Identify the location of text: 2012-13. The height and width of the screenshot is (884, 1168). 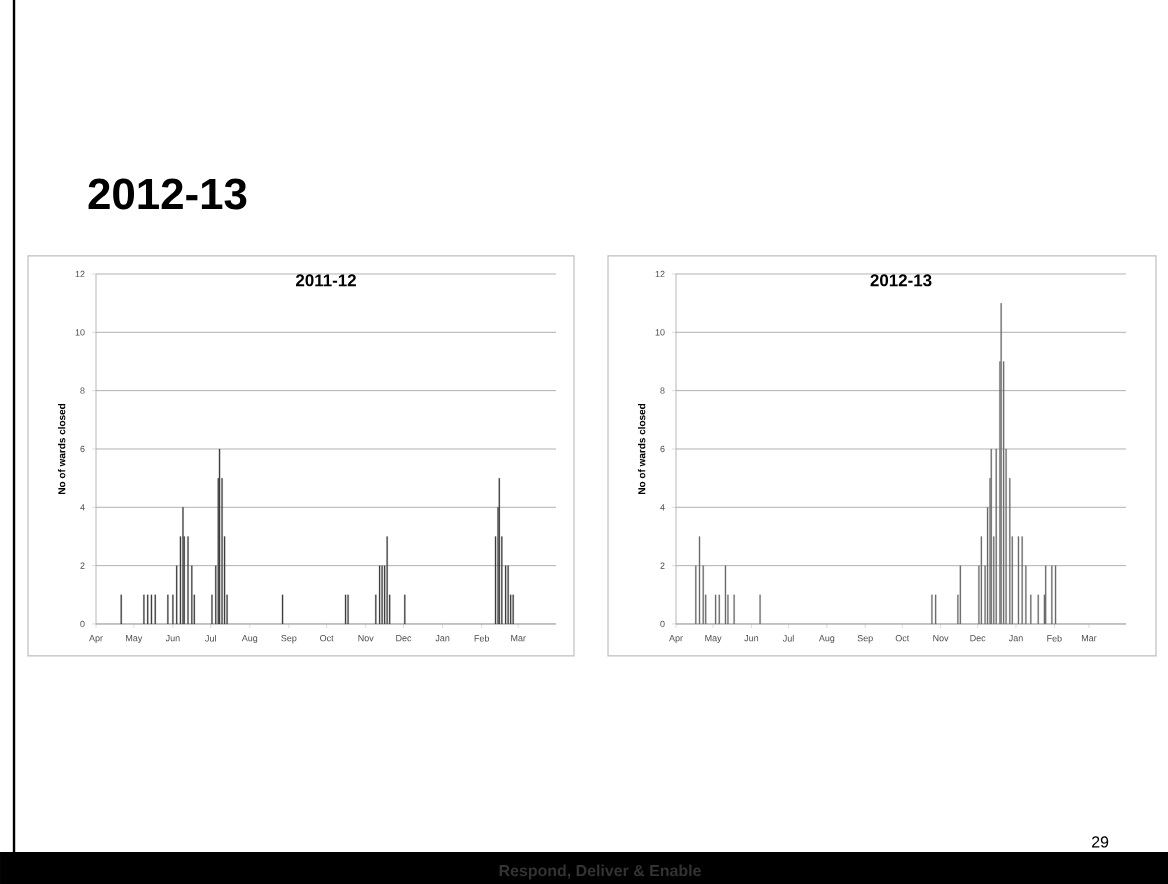
(167, 194).